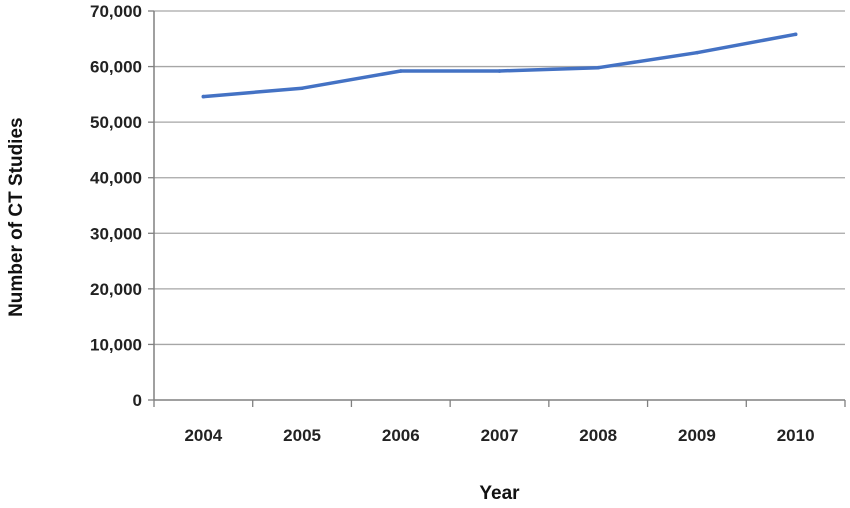  Describe the element at coordinates (116, 178) in the screenshot. I see `y-tick-label: 40,000` at that location.